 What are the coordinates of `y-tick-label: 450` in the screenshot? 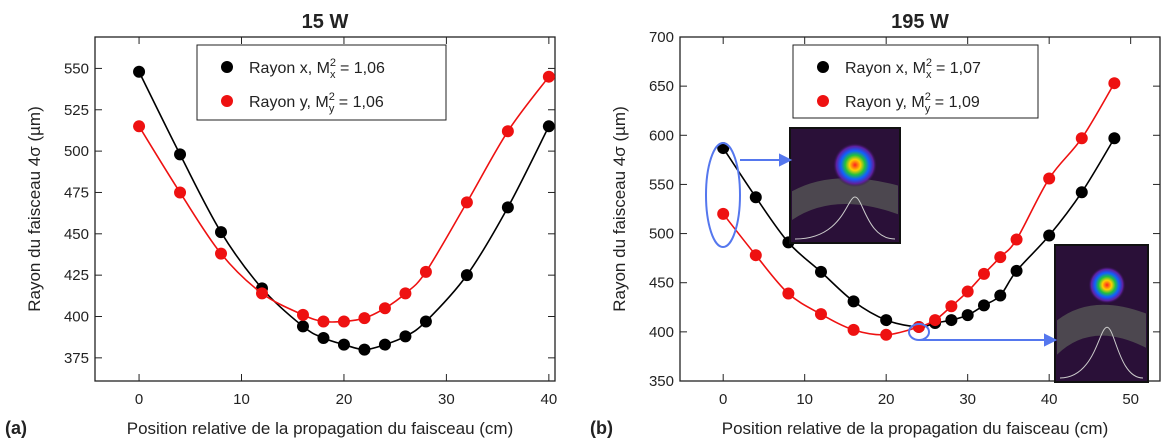 It's located at (76, 234).